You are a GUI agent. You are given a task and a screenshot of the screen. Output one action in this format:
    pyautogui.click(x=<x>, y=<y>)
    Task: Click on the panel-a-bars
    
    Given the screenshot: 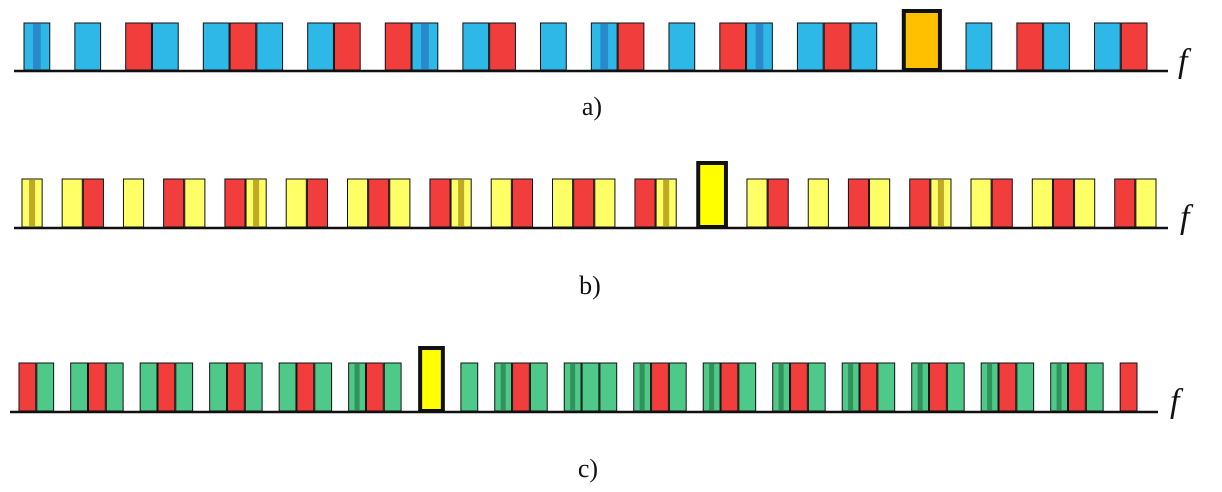 What is the action you would take?
    pyautogui.click(x=585, y=40)
    